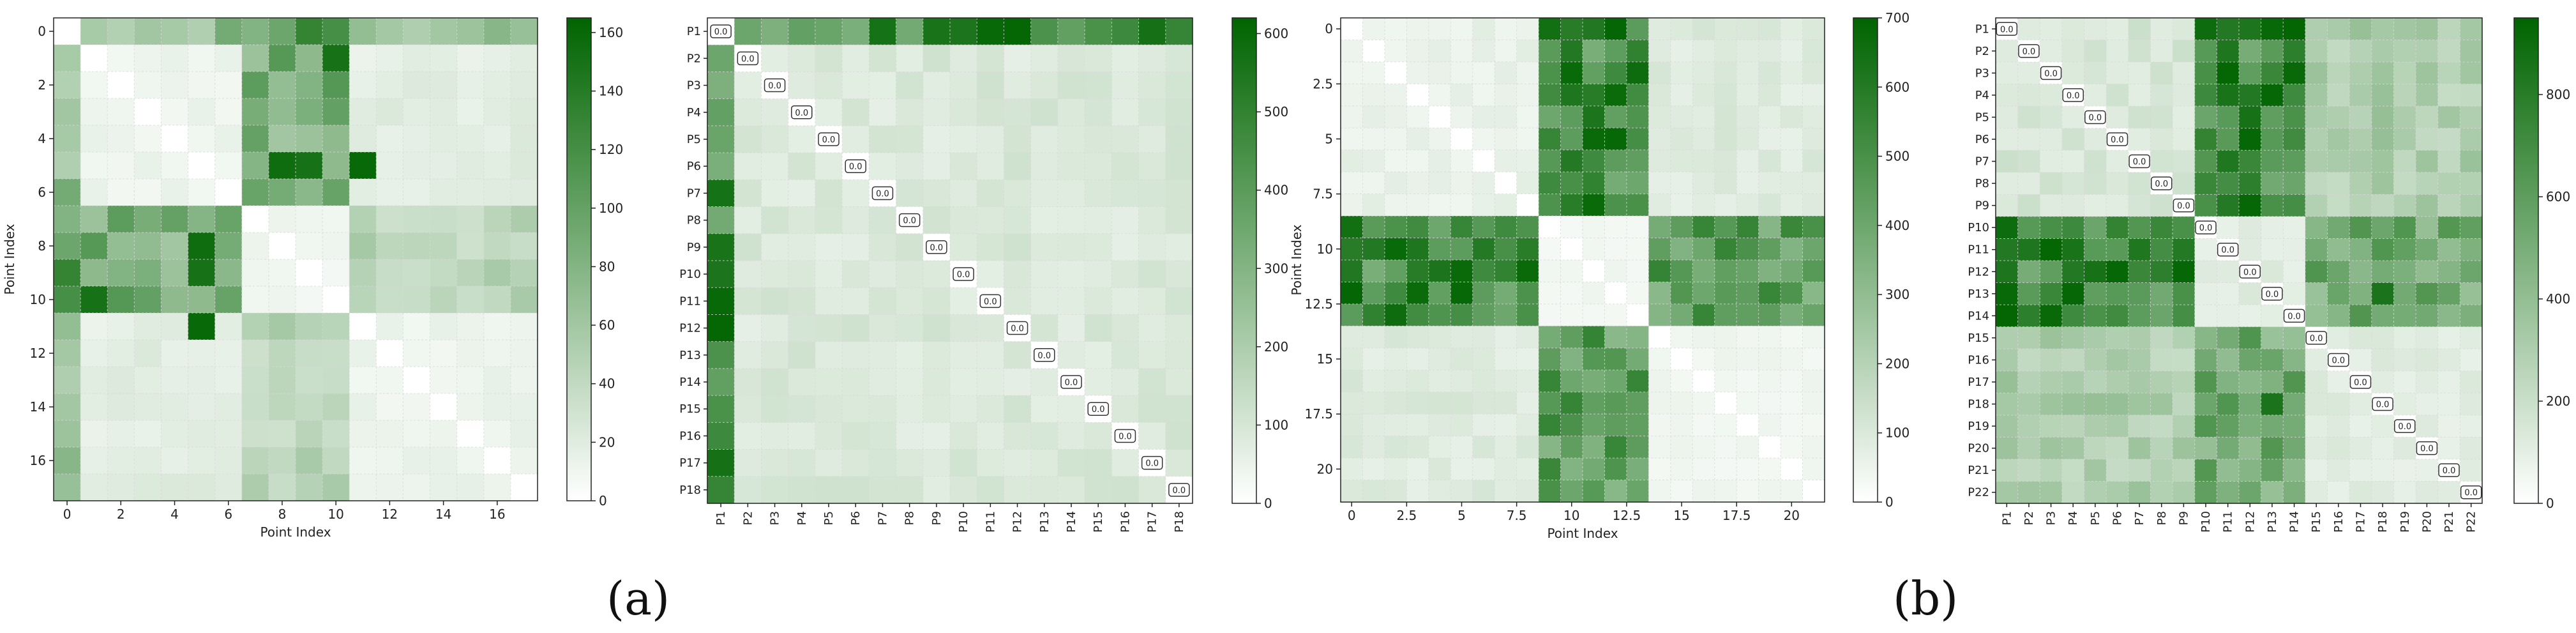 The height and width of the screenshot is (633, 2576). Describe the element at coordinates (694, 139) in the screenshot. I see `y-tick-label: P5` at that location.